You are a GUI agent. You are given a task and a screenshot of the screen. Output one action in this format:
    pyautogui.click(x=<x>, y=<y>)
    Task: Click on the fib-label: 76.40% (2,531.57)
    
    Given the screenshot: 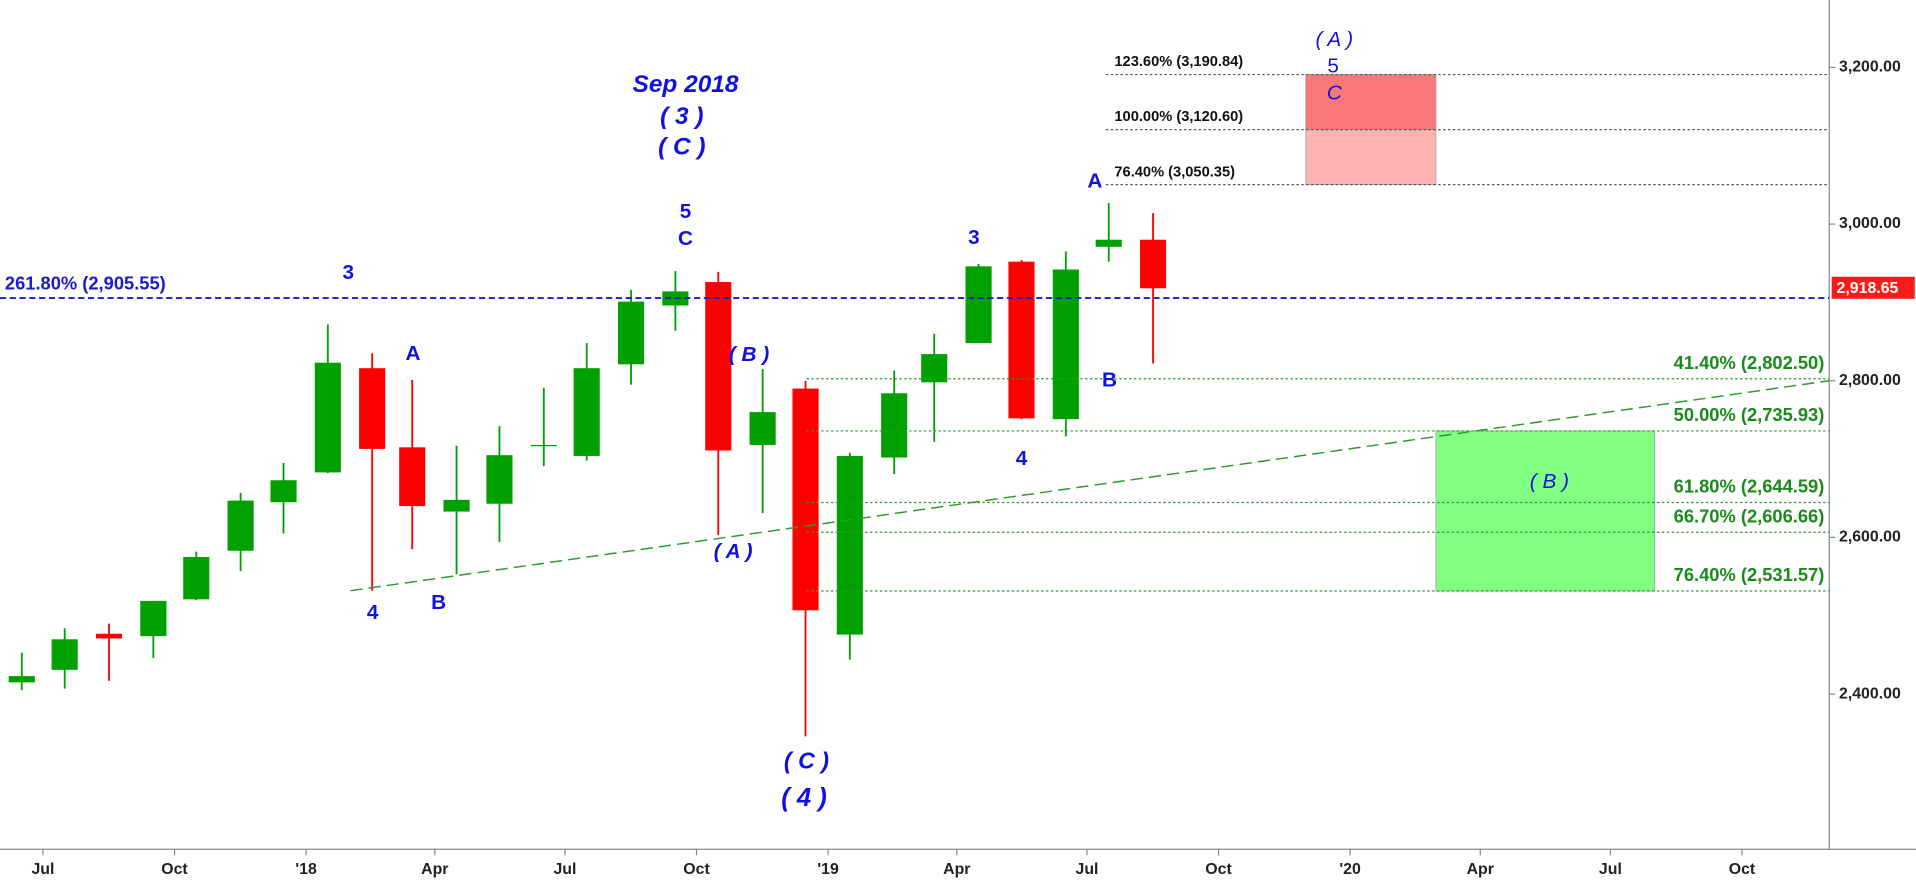 What is the action you would take?
    pyautogui.click(x=1749, y=574)
    